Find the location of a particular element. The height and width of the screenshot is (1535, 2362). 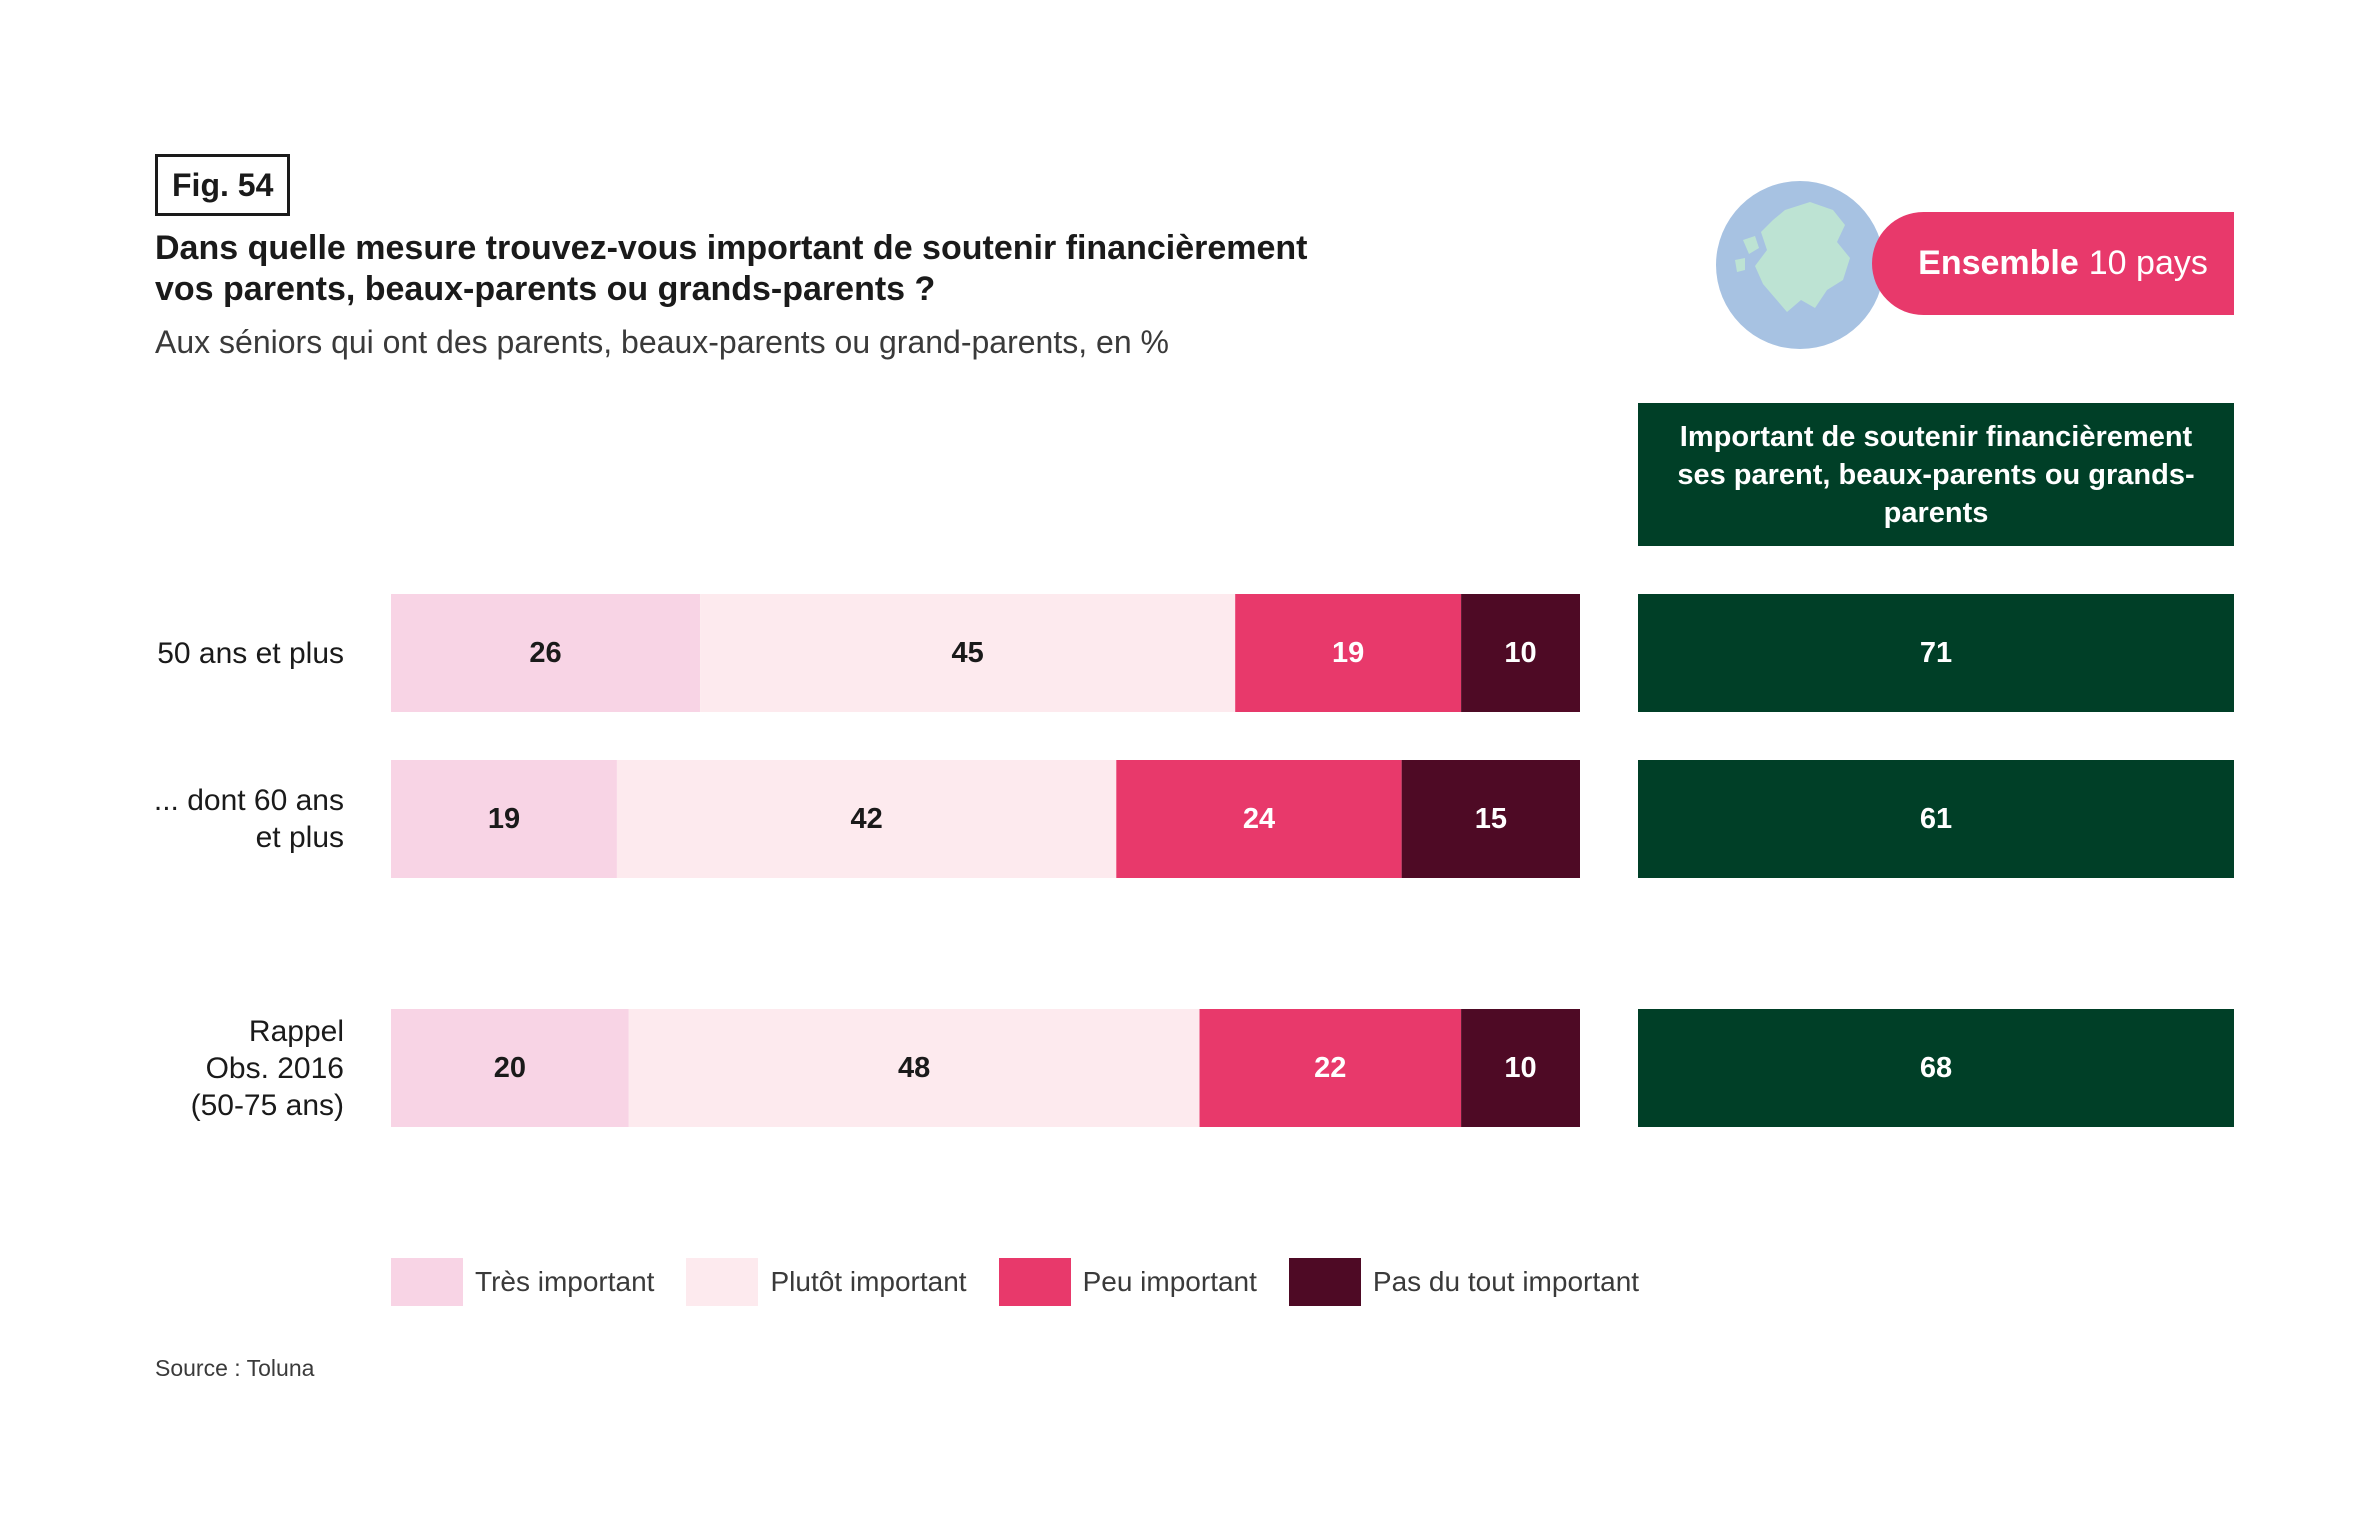

row-label: ... dont 60 ans et plus is located at coordinates (248, 819).